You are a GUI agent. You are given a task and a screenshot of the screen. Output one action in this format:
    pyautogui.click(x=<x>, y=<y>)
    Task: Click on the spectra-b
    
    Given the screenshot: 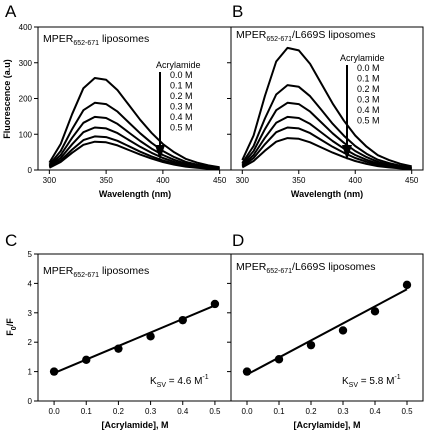 What is the action you would take?
    pyautogui.click(x=326, y=108)
    